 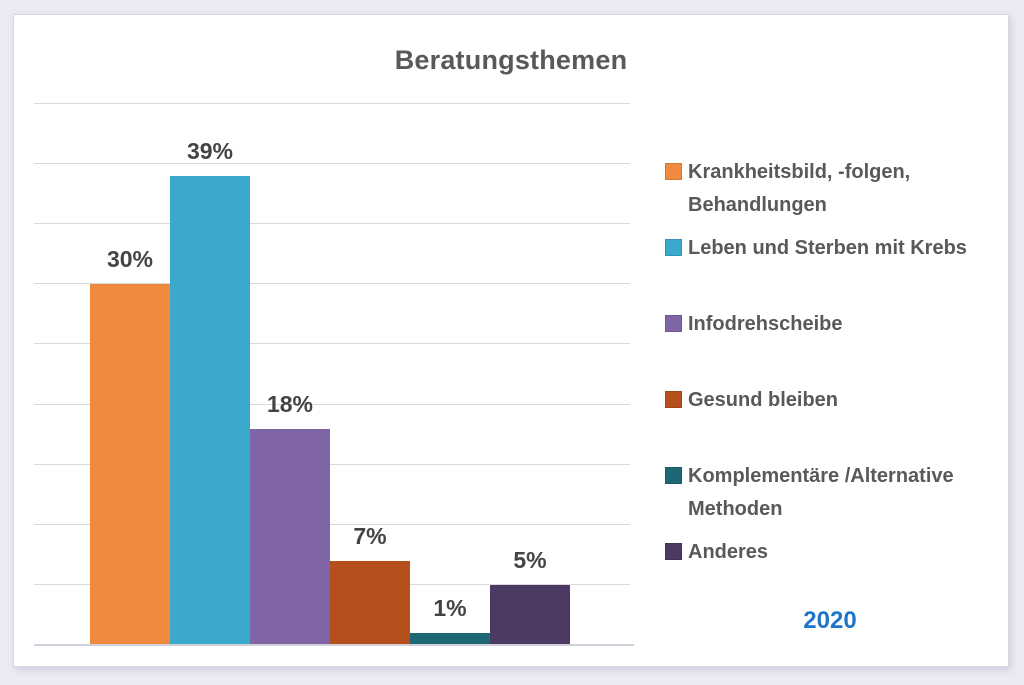 I want to click on legend-item: Infodrehscheibe, so click(x=753, y=324).